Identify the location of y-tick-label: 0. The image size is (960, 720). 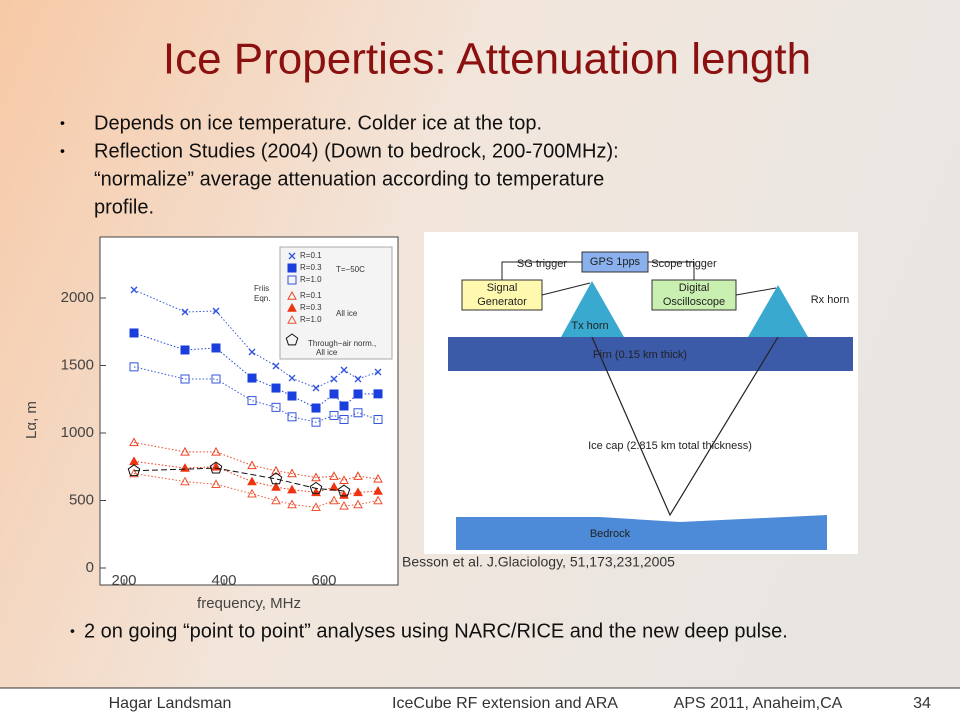
(90, 567).